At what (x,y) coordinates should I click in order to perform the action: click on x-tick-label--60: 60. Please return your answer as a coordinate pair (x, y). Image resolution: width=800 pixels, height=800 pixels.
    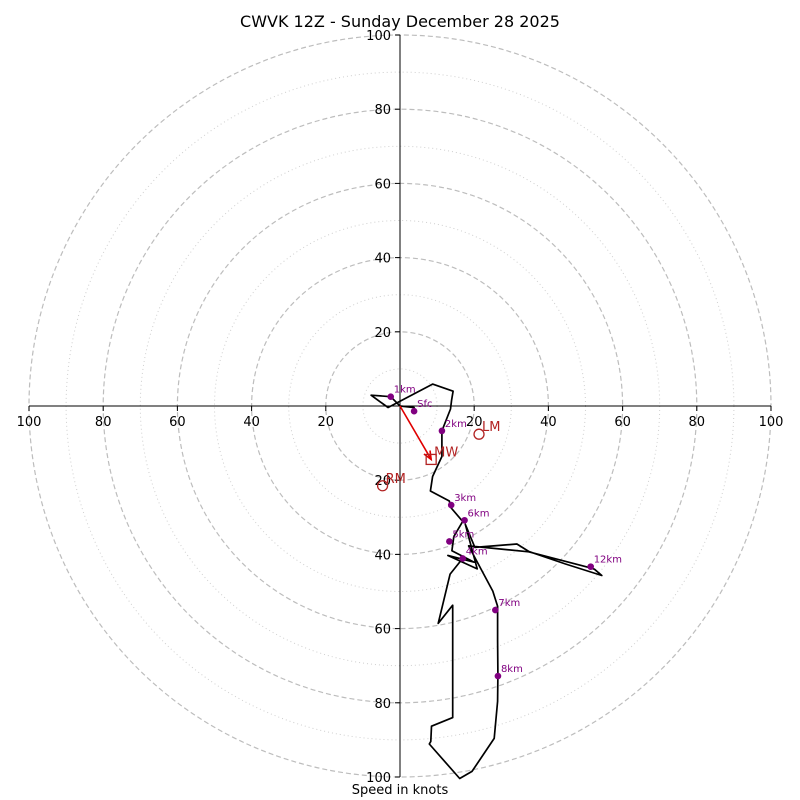
    Looking at the image, I should click on (177, 422).